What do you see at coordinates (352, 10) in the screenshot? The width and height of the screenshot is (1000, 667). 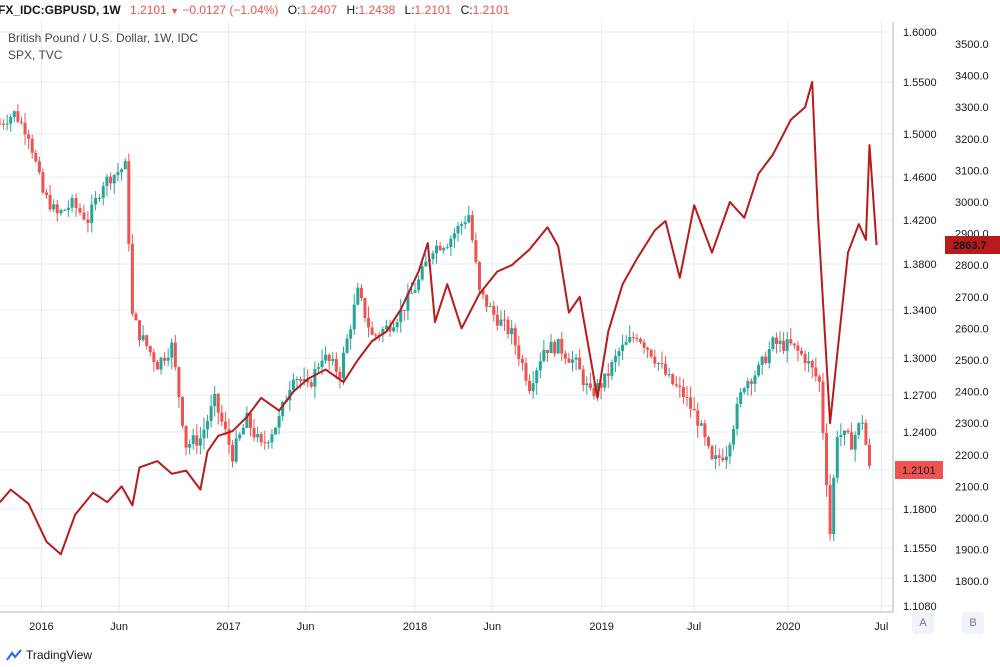 I see `high-label: H:` at bounding box center [352, 10].